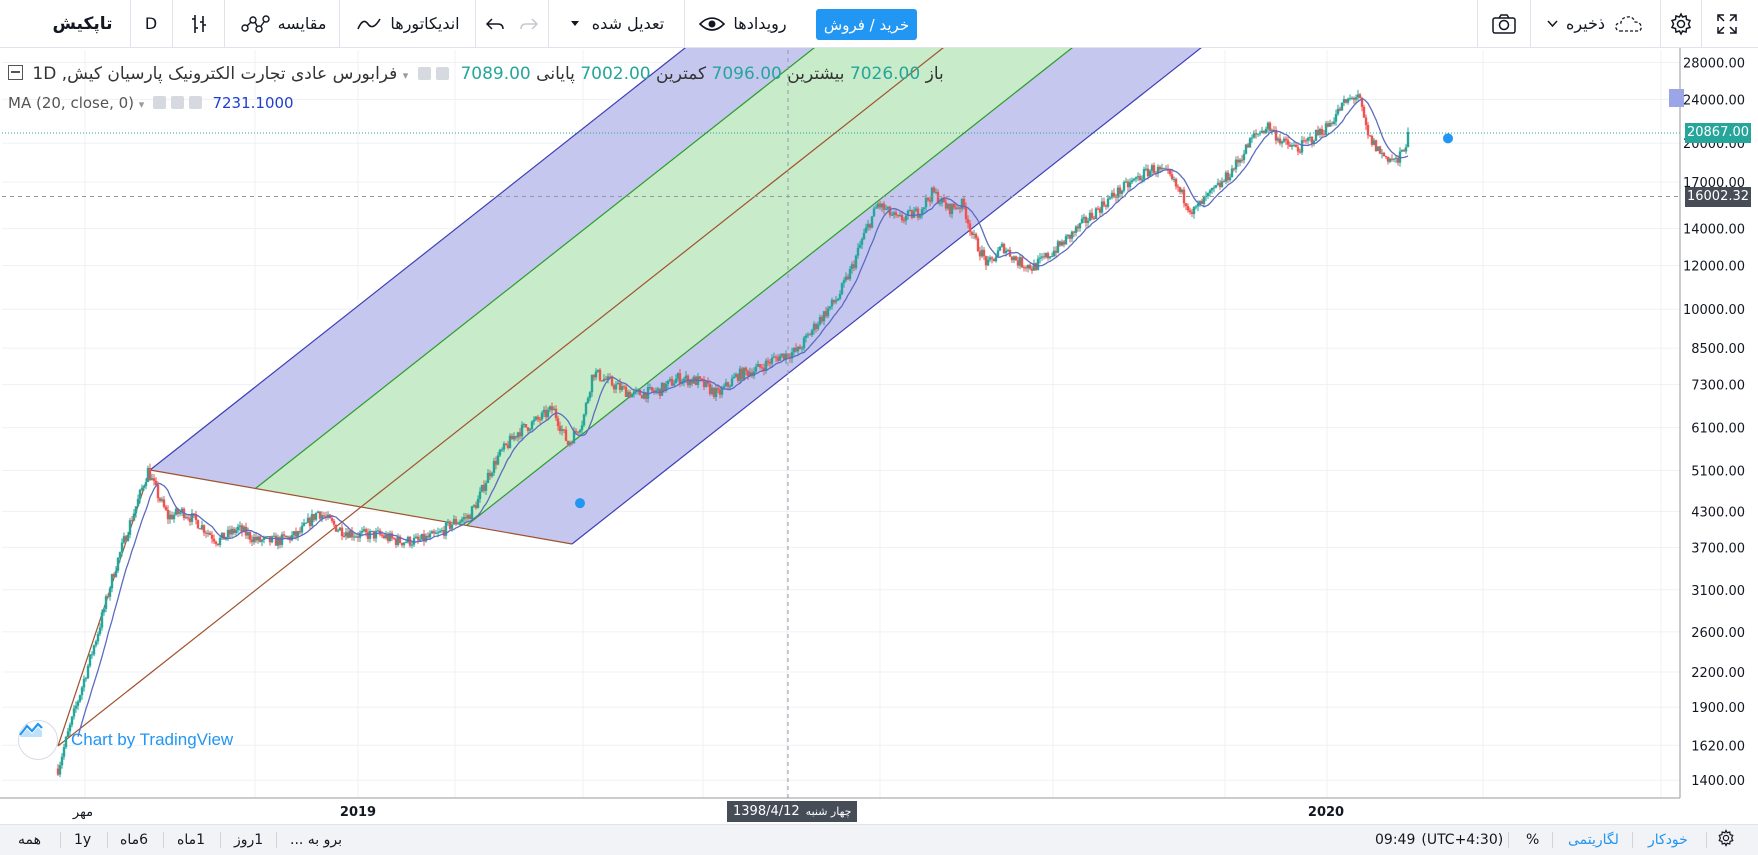  I want to click on settings-button, so click(1681, 23).